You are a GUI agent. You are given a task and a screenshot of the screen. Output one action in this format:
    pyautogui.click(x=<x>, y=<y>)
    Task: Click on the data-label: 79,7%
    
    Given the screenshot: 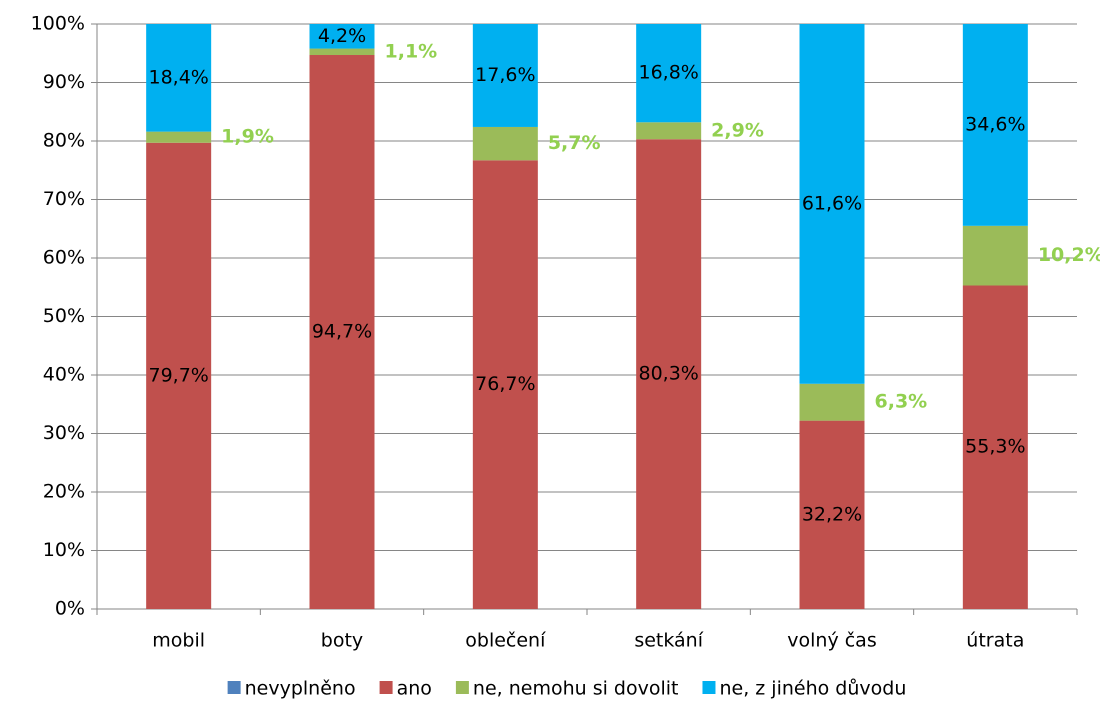 What is the action you would take?
    pyautogui.click(x=178, y=375)
    